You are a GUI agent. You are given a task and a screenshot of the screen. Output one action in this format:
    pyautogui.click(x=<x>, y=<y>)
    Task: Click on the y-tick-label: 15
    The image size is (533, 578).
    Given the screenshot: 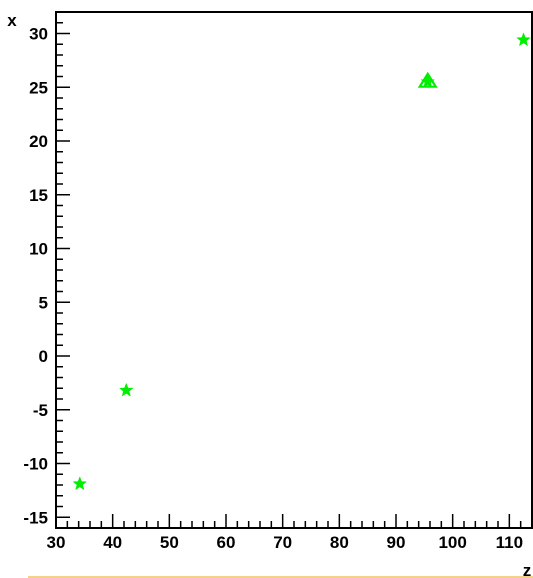 What is the action you would take?
    pyautogui.click(x=38, y=195)
    